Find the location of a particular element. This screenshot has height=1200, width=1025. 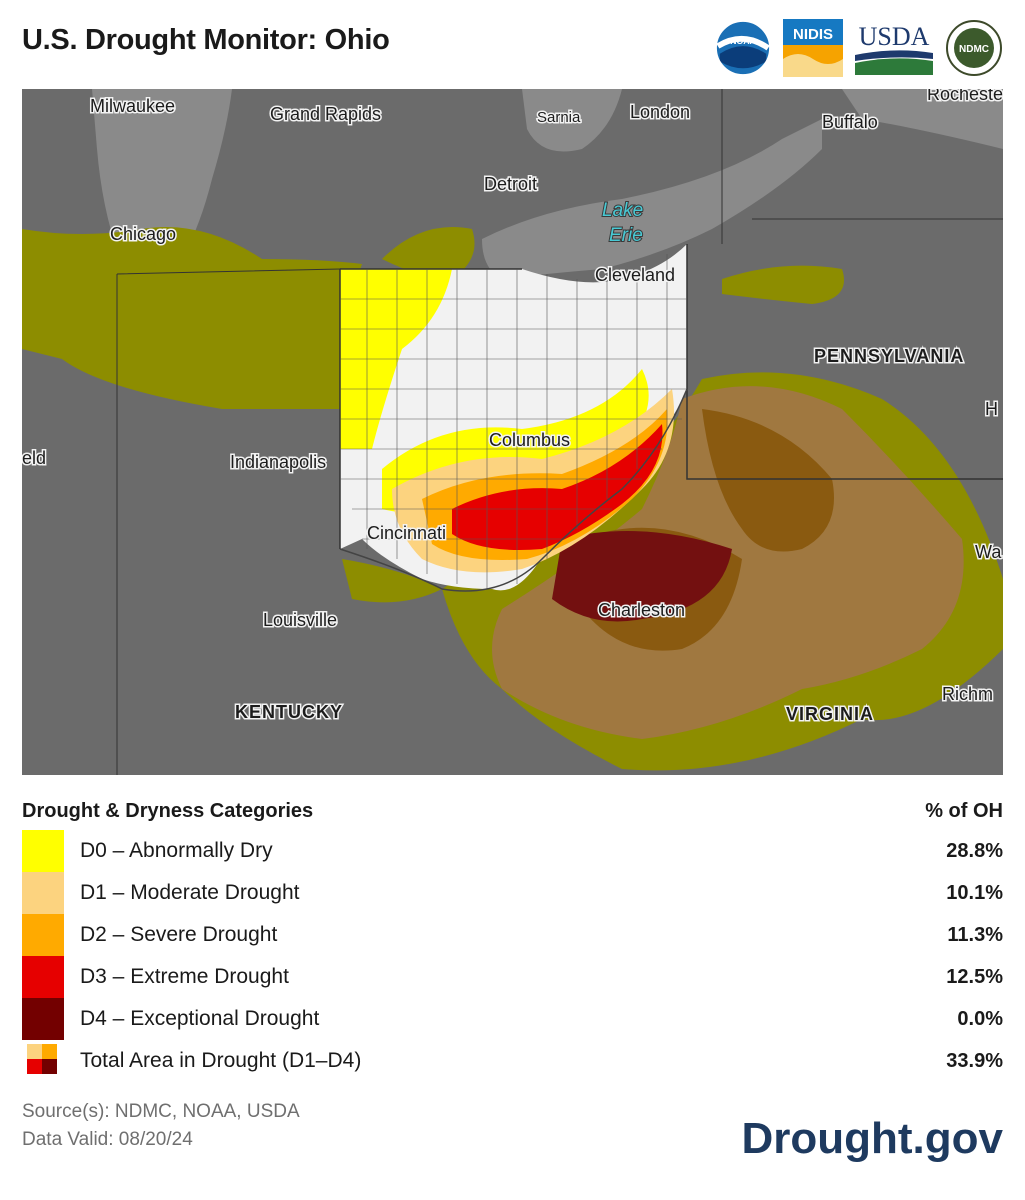

nidis-logo-text: NIDIS is located at coordinates (813, 34).